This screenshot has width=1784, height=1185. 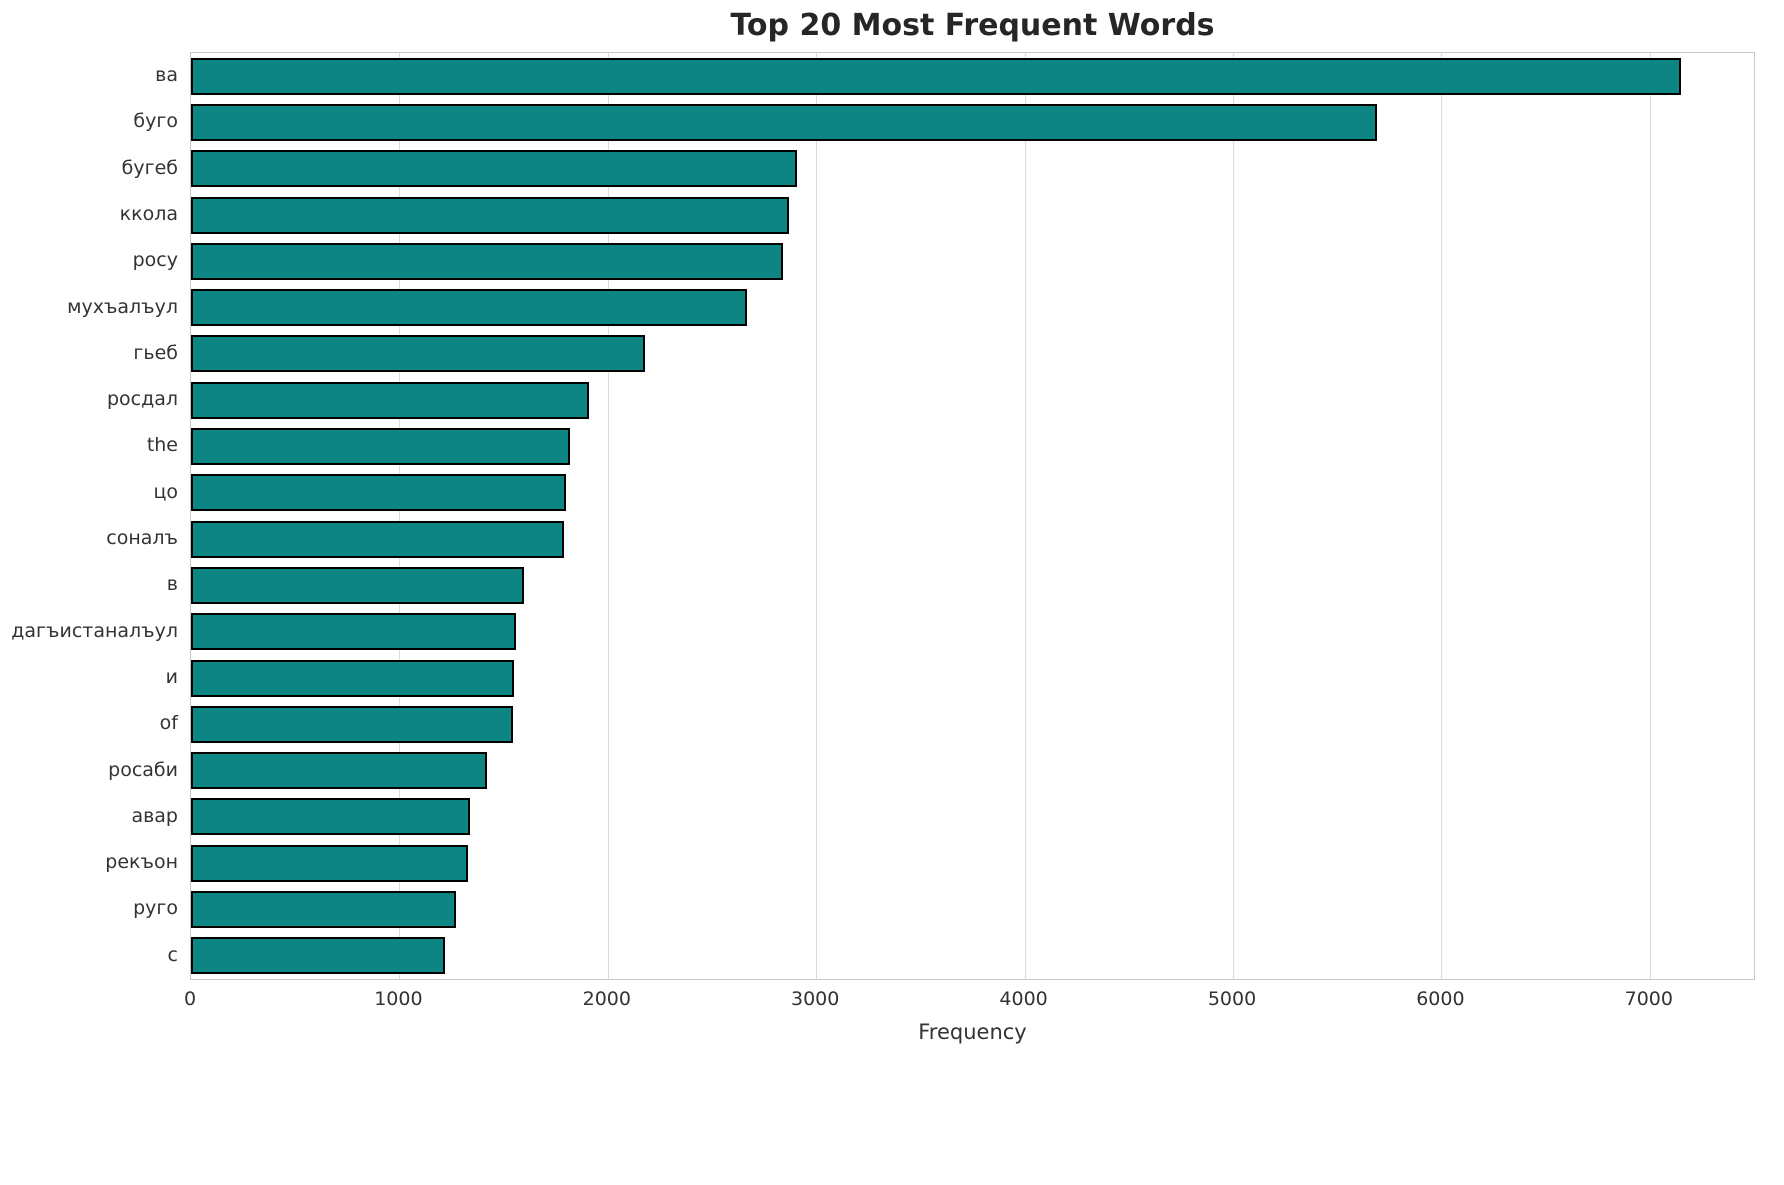 I want to click on y-tick-label: и, so click(x=171, y=676).